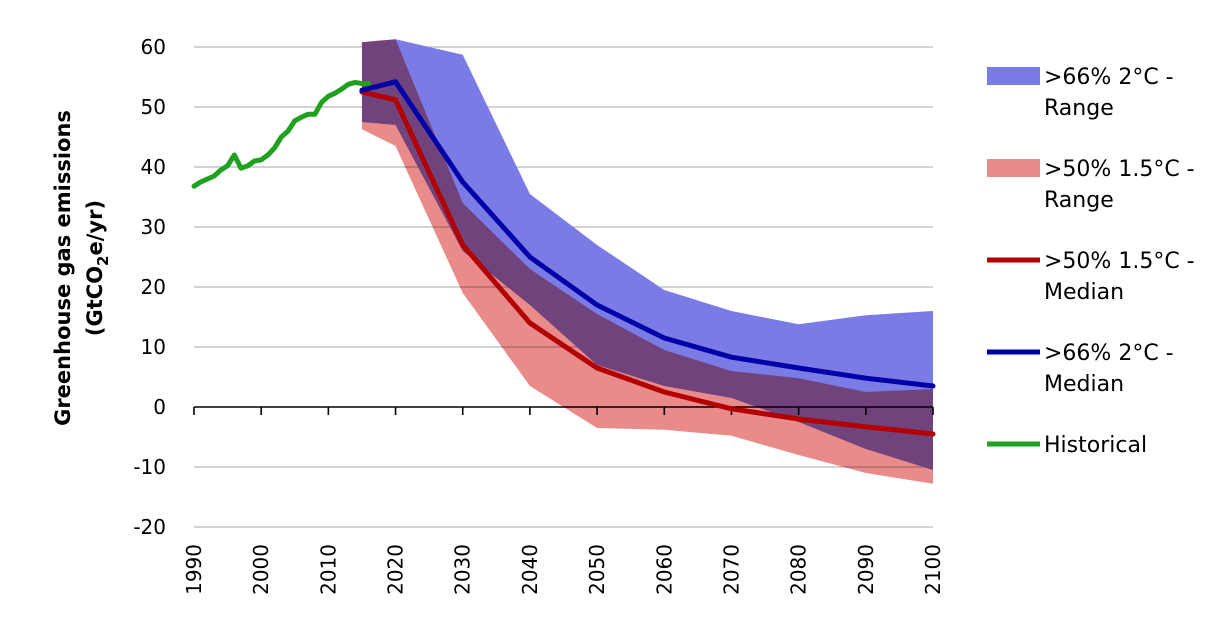 The image size is (1228, 638). I want to click on x-tick-label: 2080, so click(799, 569).